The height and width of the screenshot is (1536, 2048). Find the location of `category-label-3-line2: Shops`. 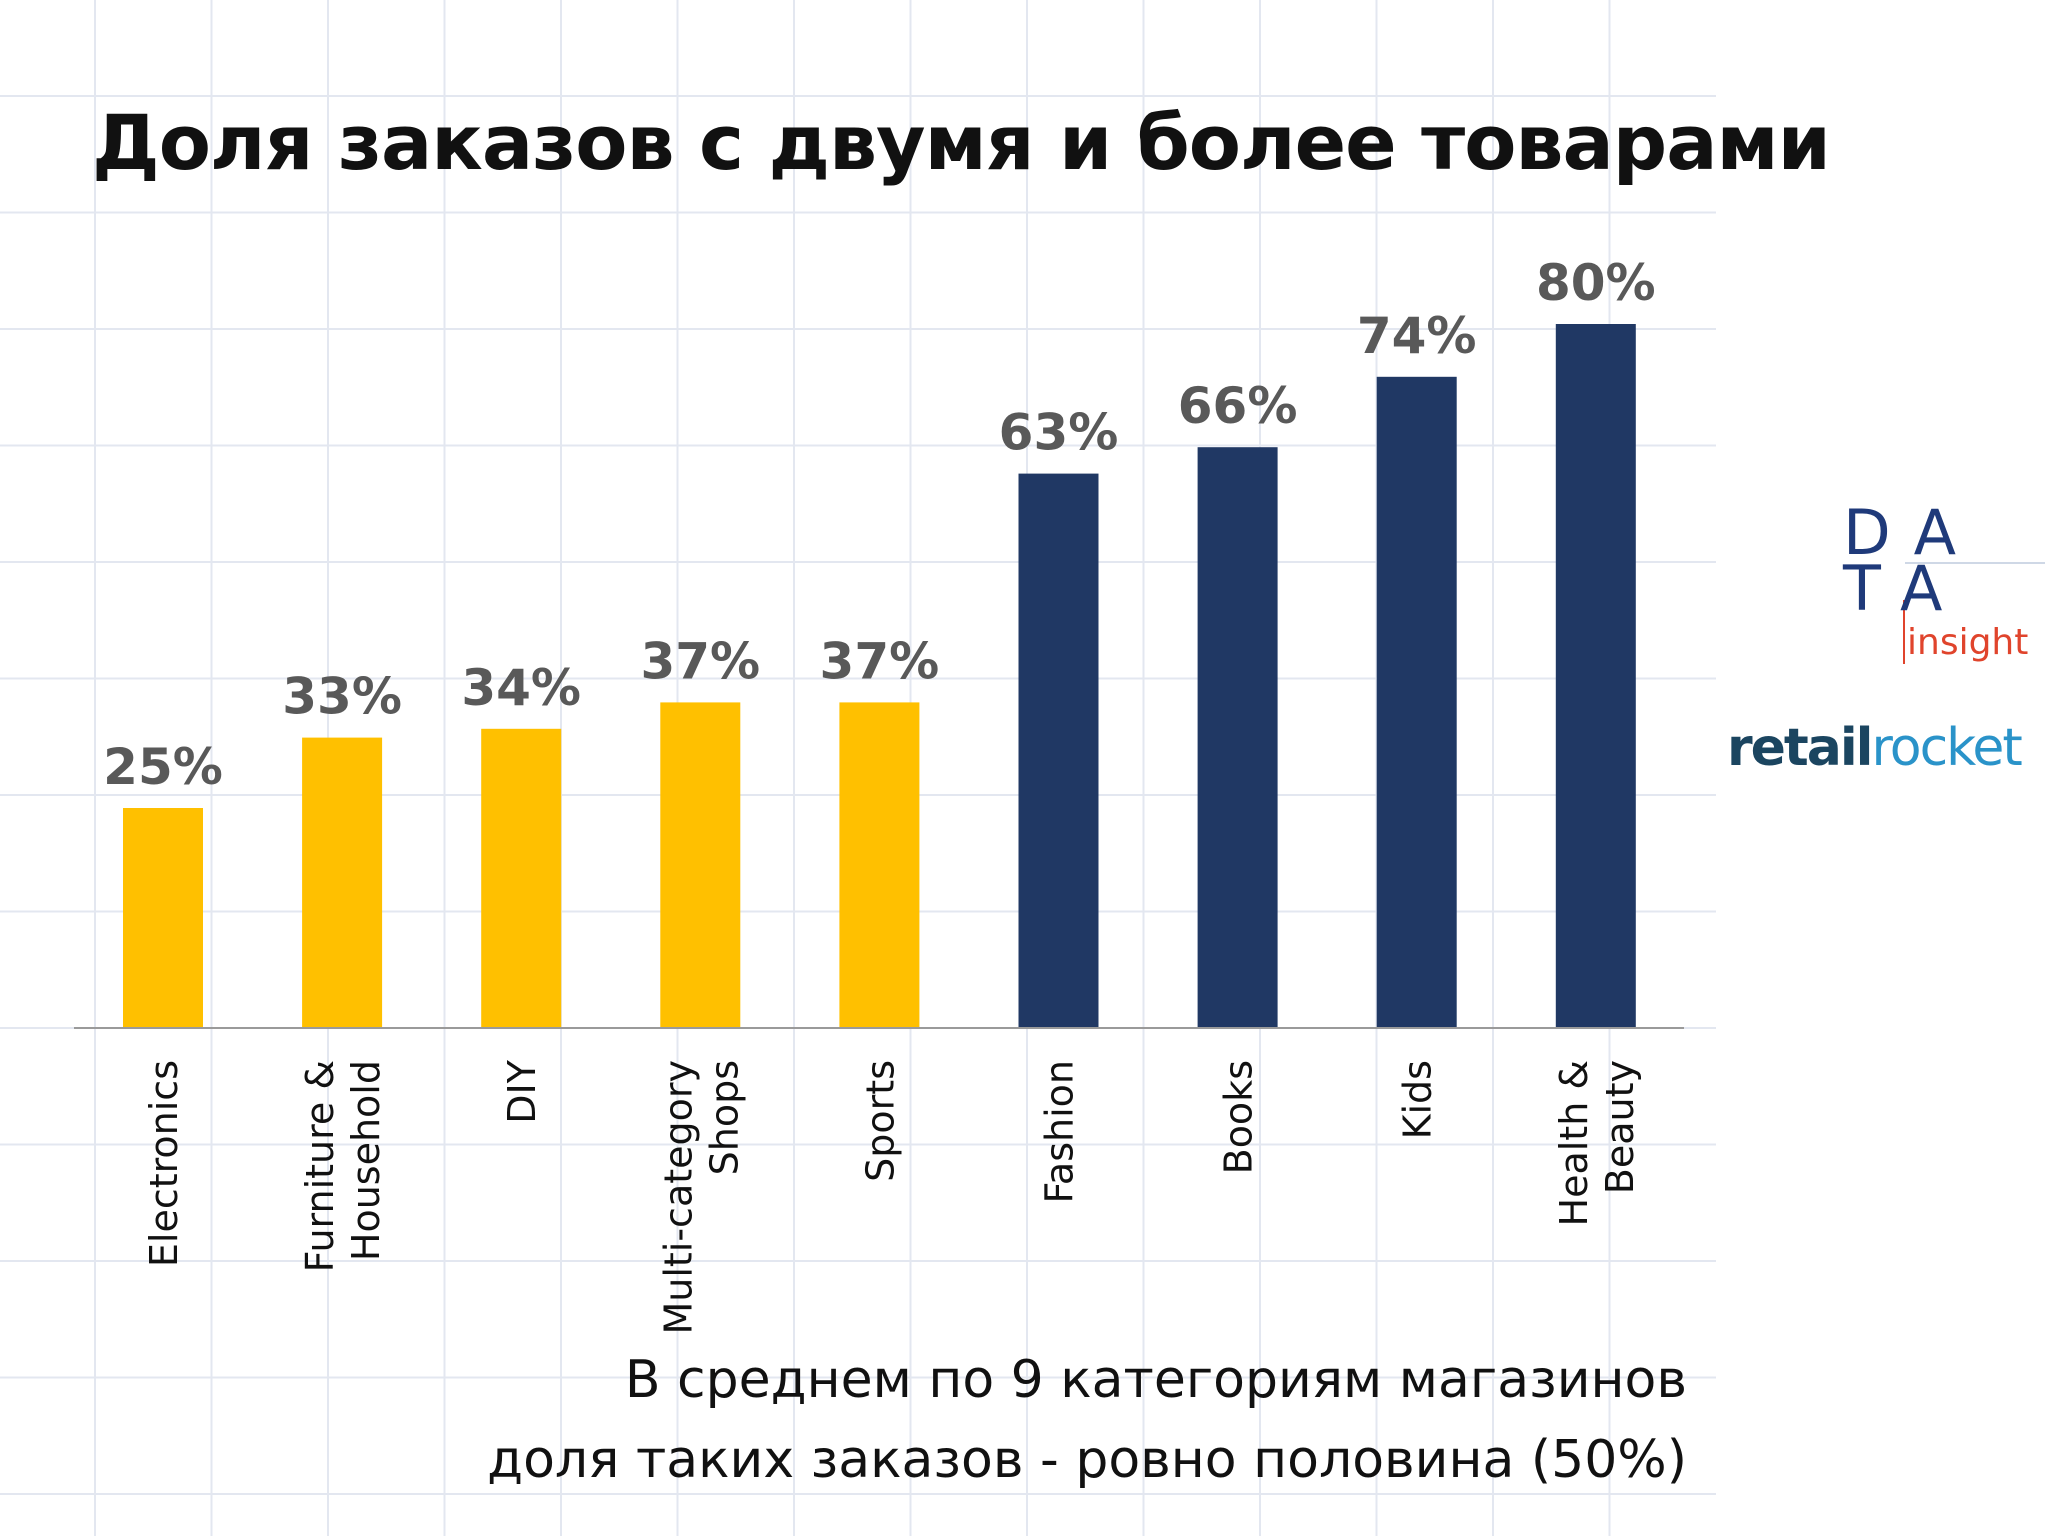

category-label-3-line2: Shops is located at coordinates (724, 1117).